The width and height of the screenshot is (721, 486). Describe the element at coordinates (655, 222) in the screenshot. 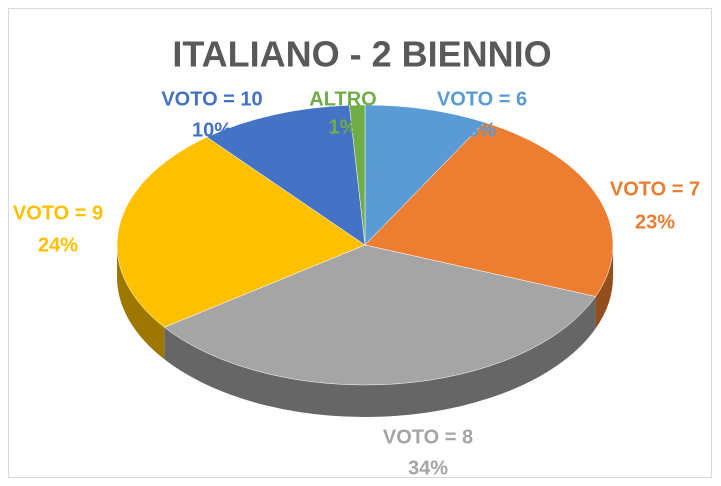

I see `value-label: 23%` at that location.